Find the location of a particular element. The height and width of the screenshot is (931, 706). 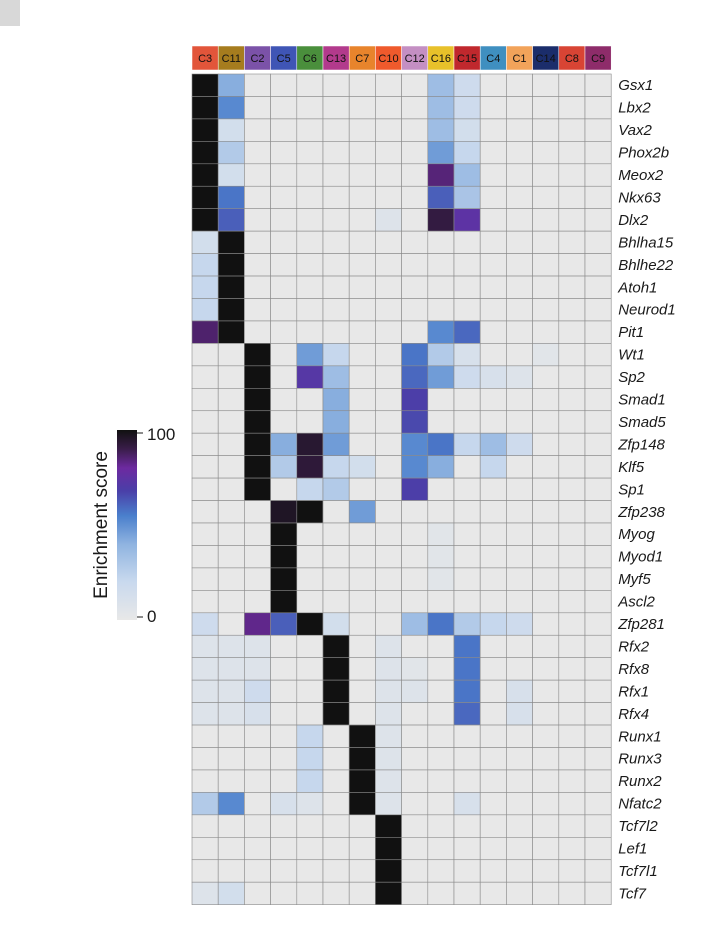

cell-lbx2-c11 is located at coordinates (231, 108).